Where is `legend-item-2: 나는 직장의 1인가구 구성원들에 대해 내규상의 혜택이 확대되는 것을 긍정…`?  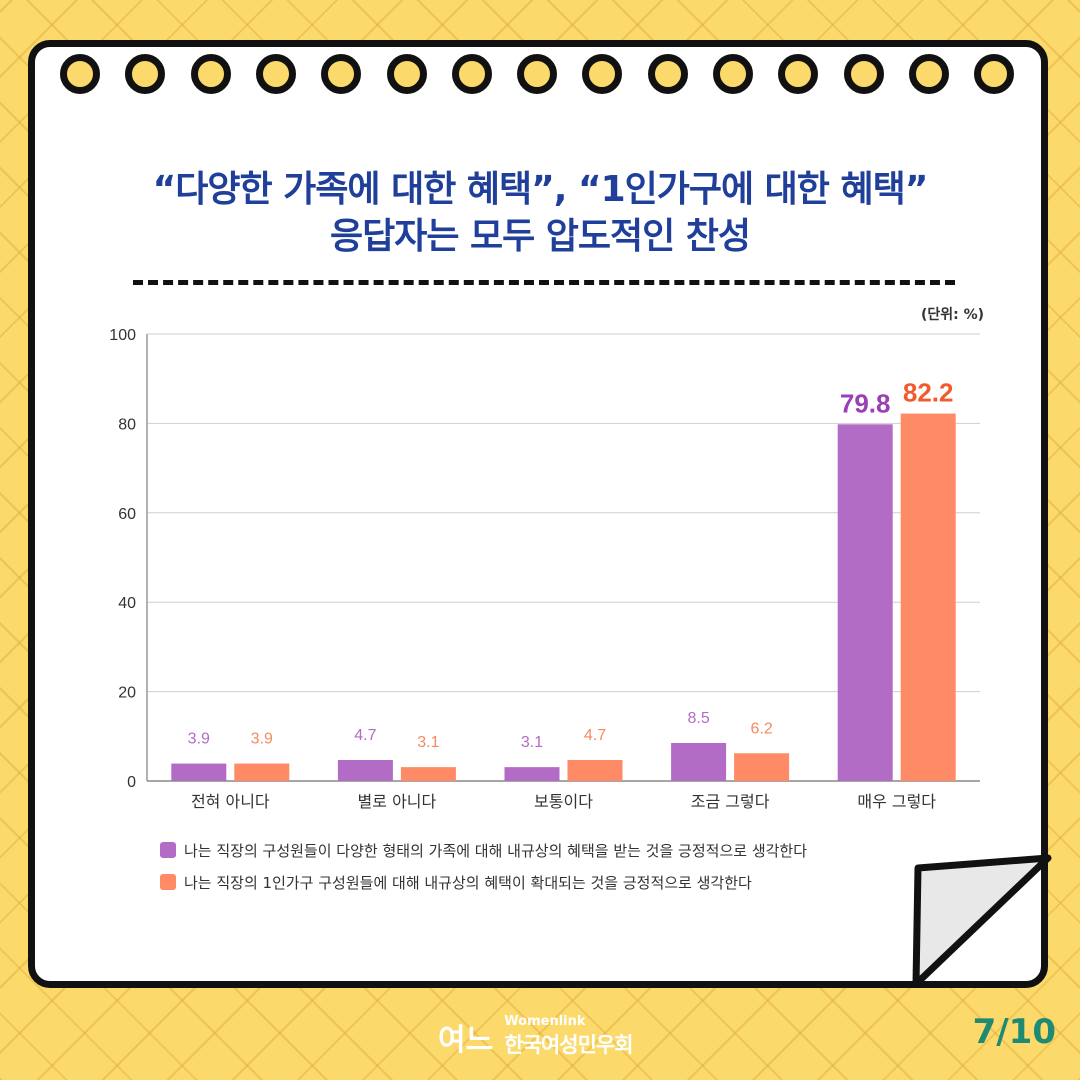
legend-item-2: 나는 직장의 1인가구 구성원들에 대해 내규상의 혜택이 확대되는 것을 긍정… is located at coordinates (456, 882).